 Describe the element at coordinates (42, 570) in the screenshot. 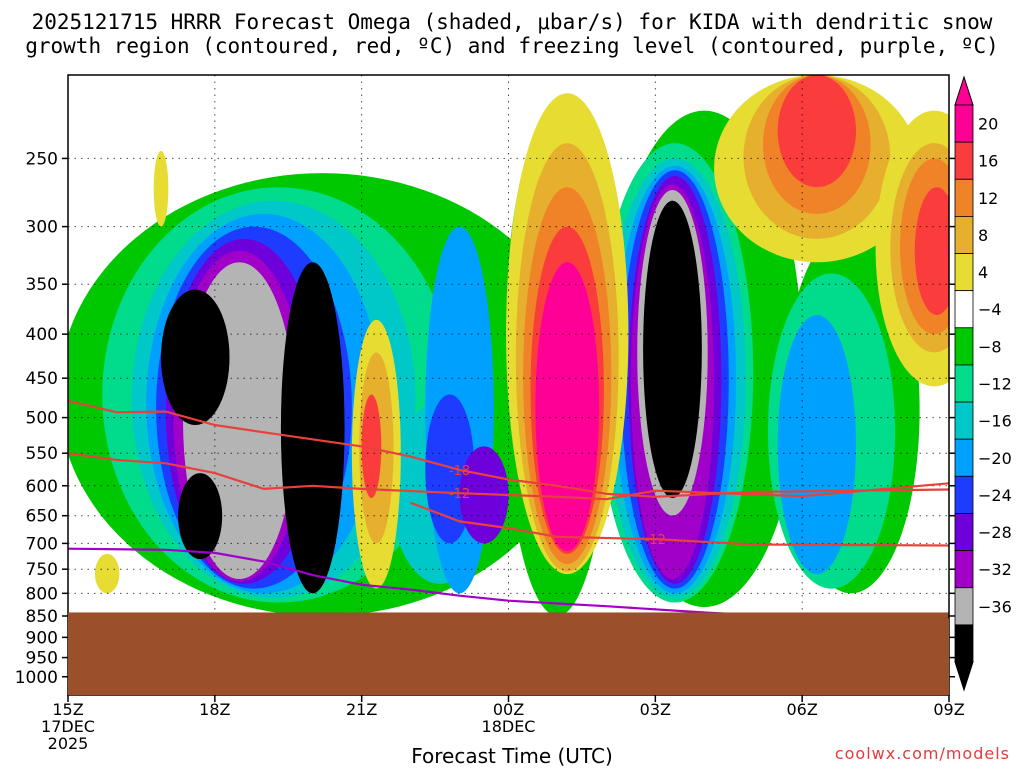

I see `y-tick-label: 750` at that location.